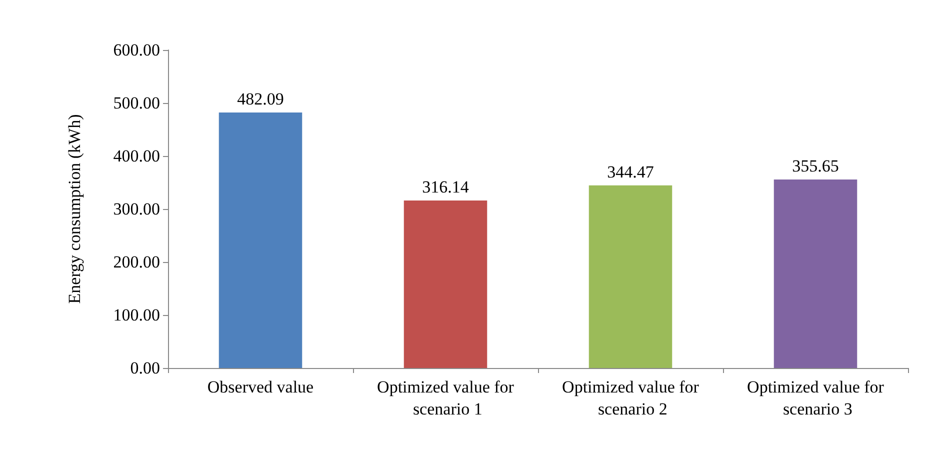 This screenshot has height=458, width=945. I want to click on y-tick-label: 0.00, so click(145, 368).